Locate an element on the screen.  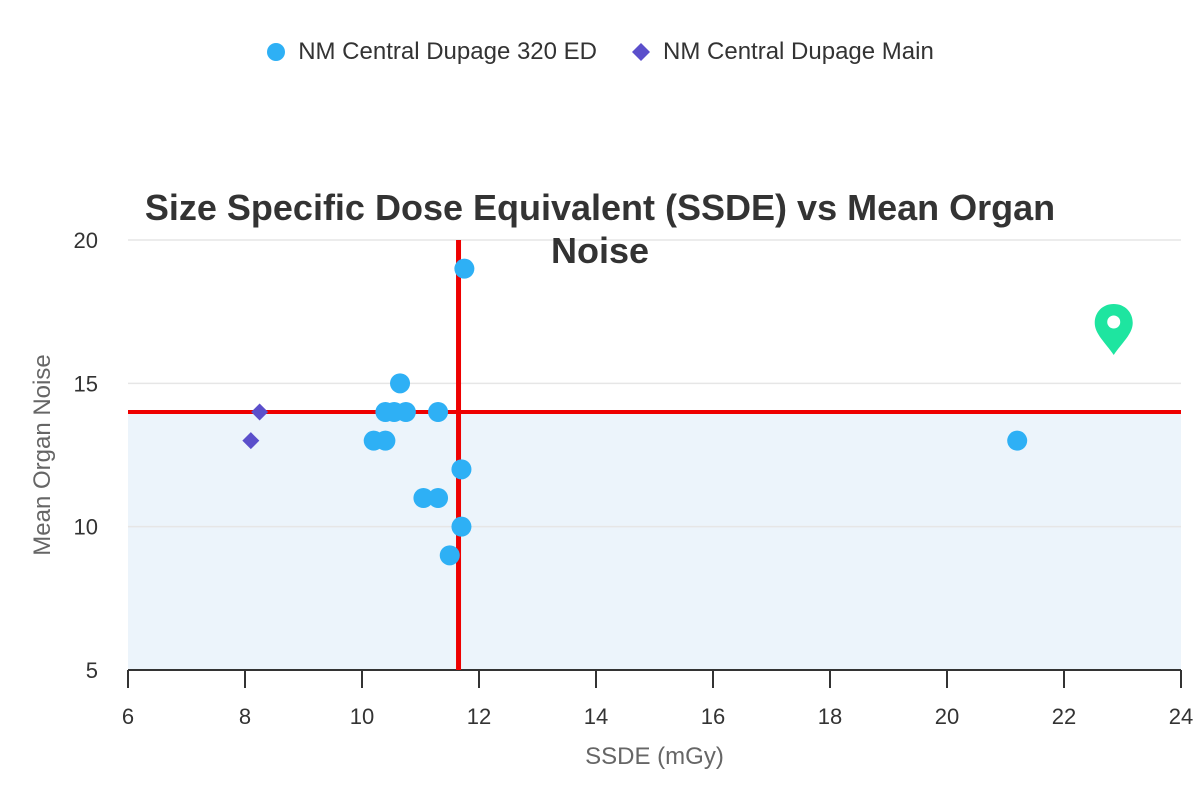
x-tick-label: 8 is located at coordinates (245, 716).